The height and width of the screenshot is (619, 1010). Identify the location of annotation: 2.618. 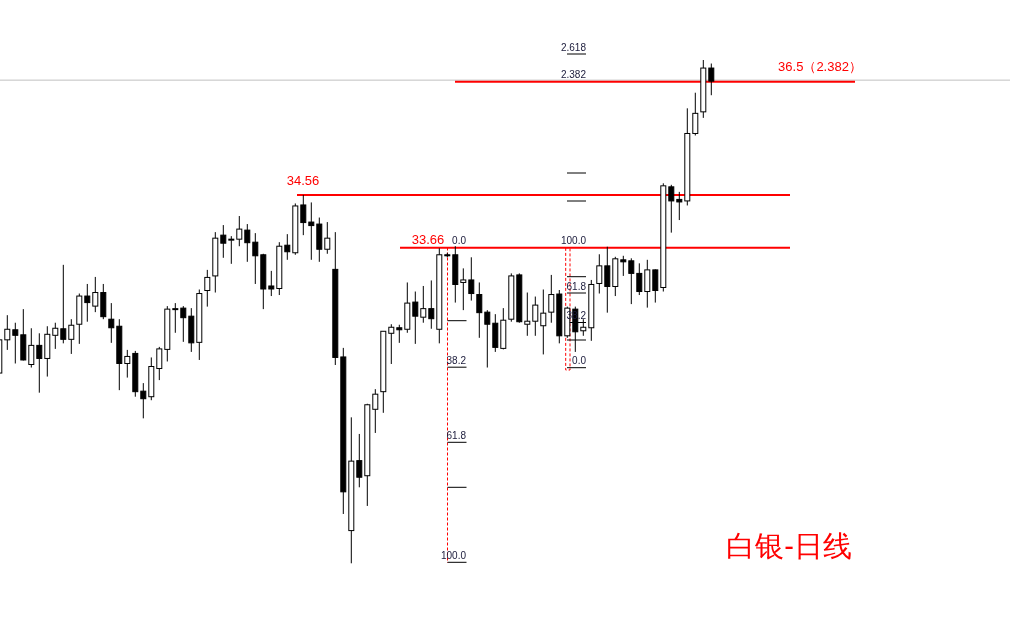
(573, 47).